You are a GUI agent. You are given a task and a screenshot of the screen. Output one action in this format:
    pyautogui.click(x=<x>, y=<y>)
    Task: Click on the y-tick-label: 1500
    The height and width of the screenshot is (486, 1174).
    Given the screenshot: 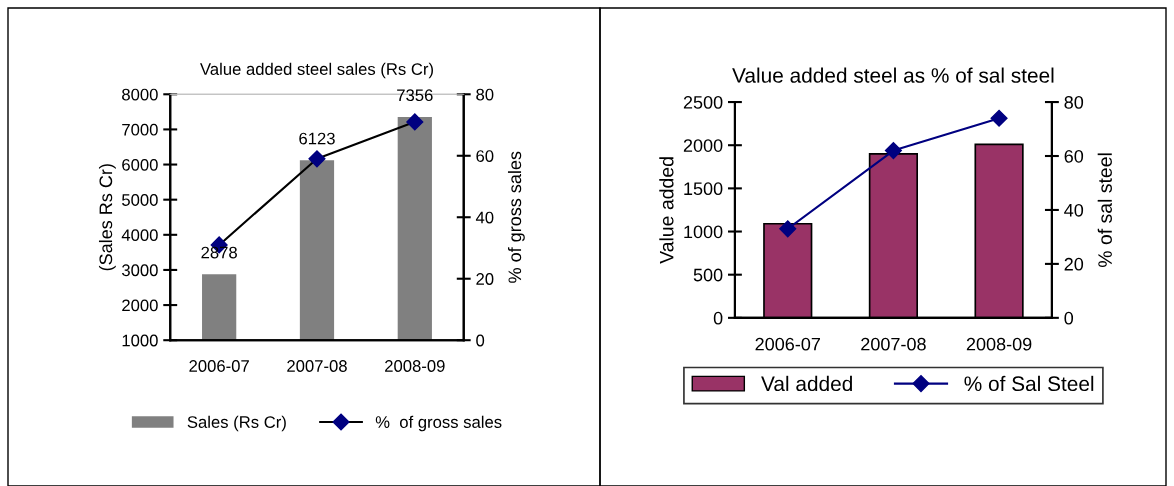 What is the action you would take?
    pyautogui.click(x=703, y=189)
    